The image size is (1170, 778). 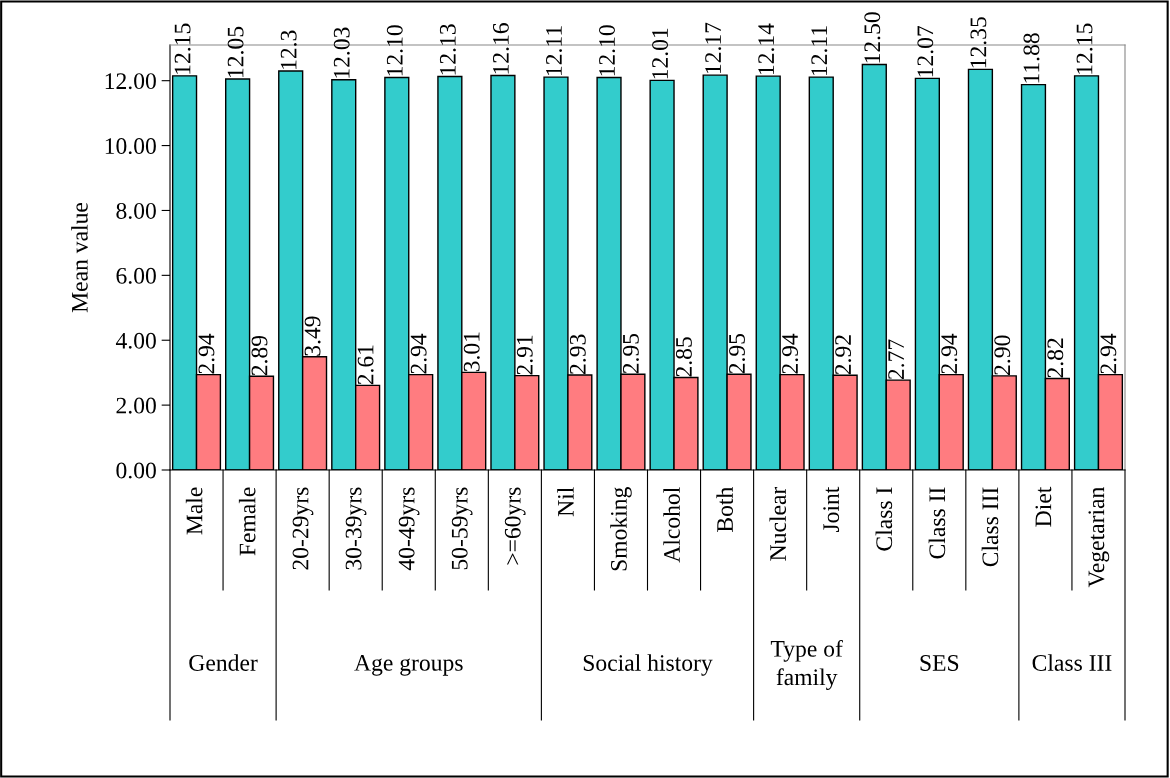 I want to click on data-label: 11.88, so click(x=1031, y=58).